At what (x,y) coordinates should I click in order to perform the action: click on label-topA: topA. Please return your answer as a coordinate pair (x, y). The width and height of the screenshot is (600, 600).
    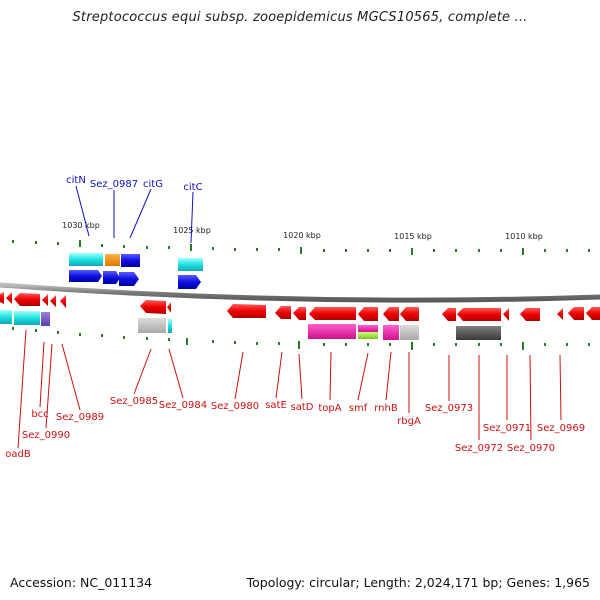
    Looking at the image, I should click on (329, 408).